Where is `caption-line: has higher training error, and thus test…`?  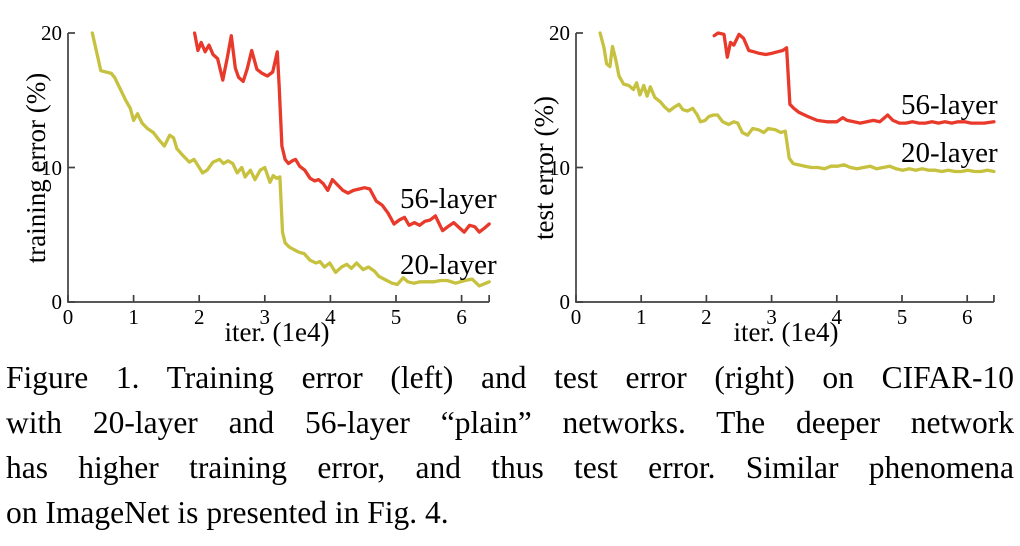 caption-line: has higher training error, and thus test… is located at coordinates (510, 467).